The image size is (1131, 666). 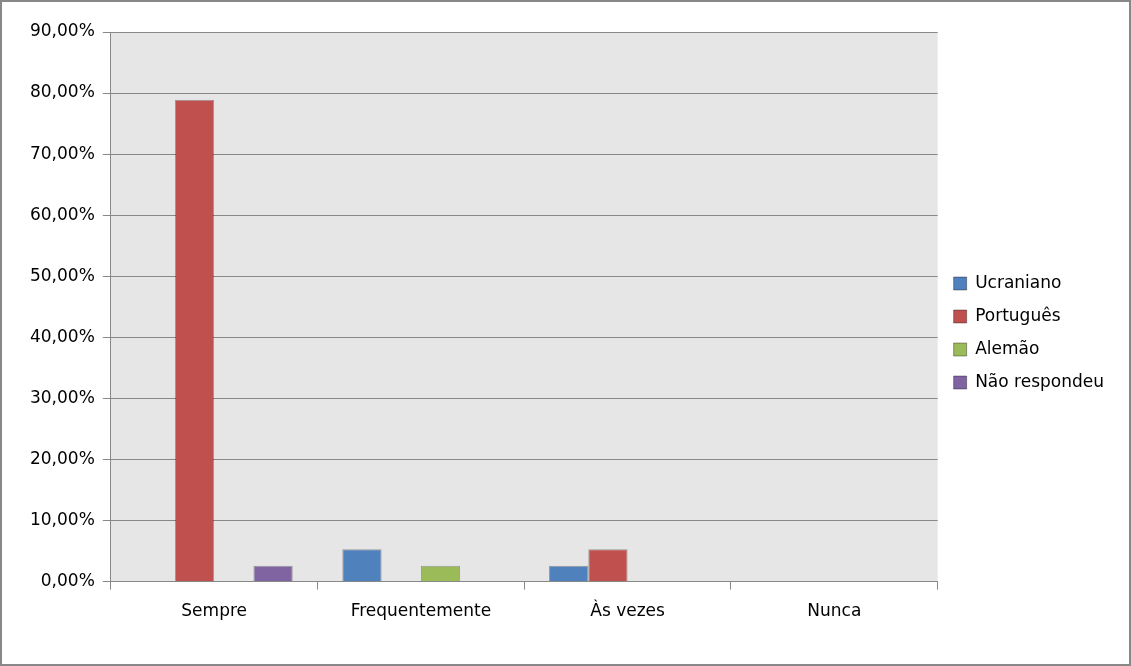 What do you see at coordinates (1007, 347) in the screenshot?
I see `legend-label: Alemão` at bounding box center [1007, 347].